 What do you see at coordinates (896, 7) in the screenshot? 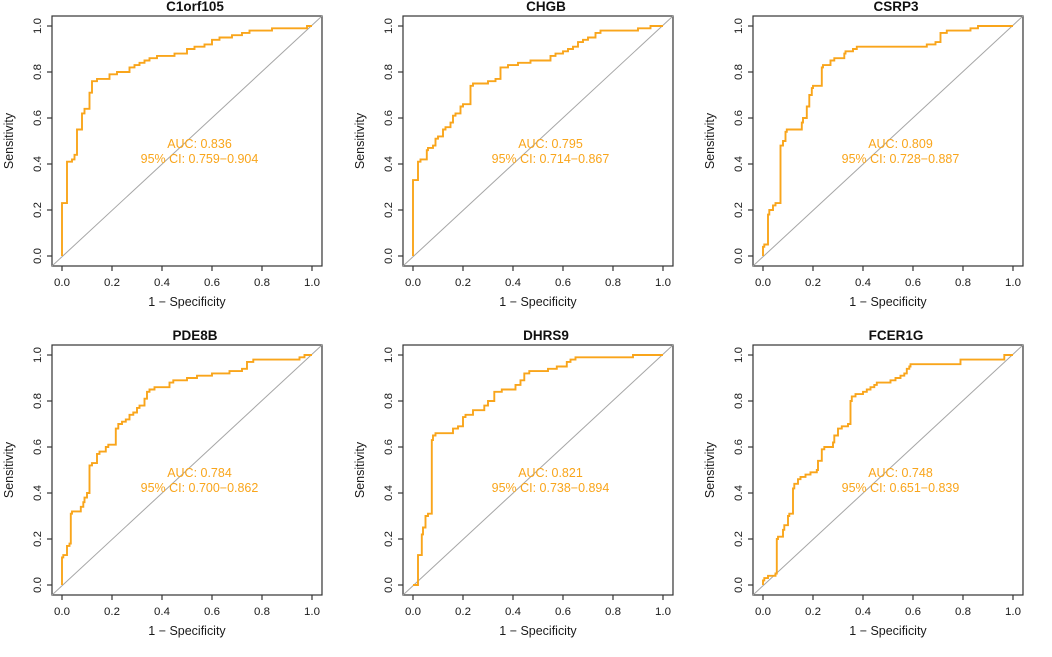
I see `panel-title: CSRP3` at bounding box center [896, 7].